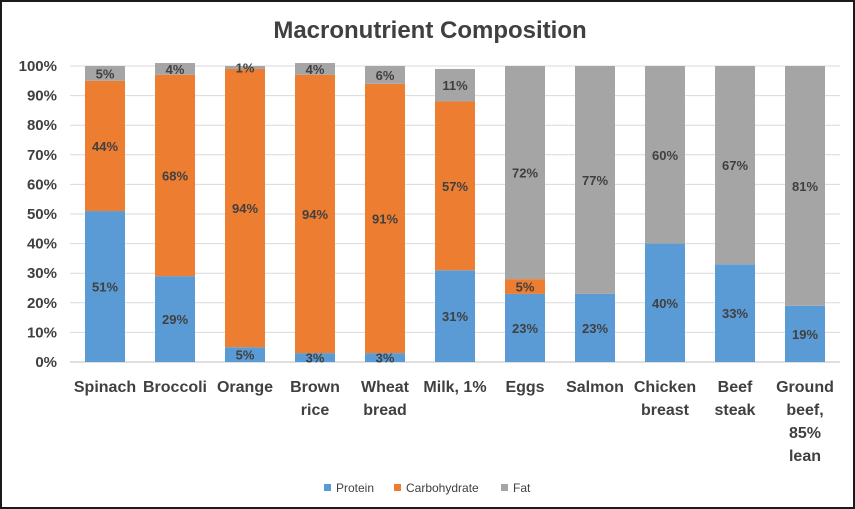 The image size is (855, 509). I want to click on data-label: 57%, so click(455, 186).